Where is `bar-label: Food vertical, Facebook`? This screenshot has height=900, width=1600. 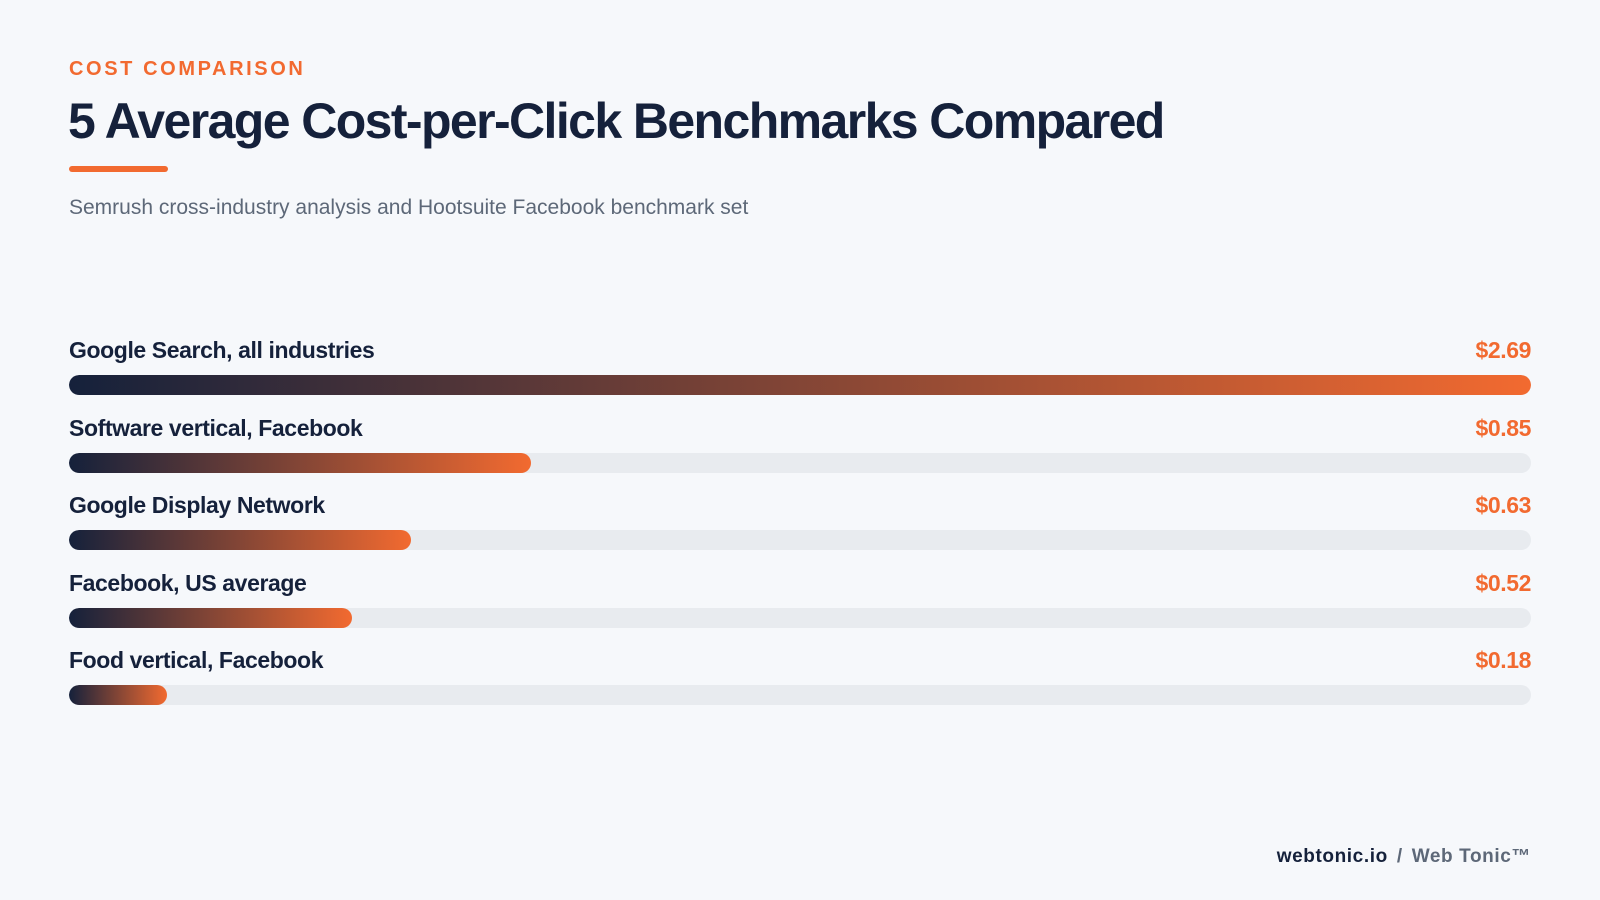
bar-label: Food vertical, Facebook is located at coordinates (196, 660).